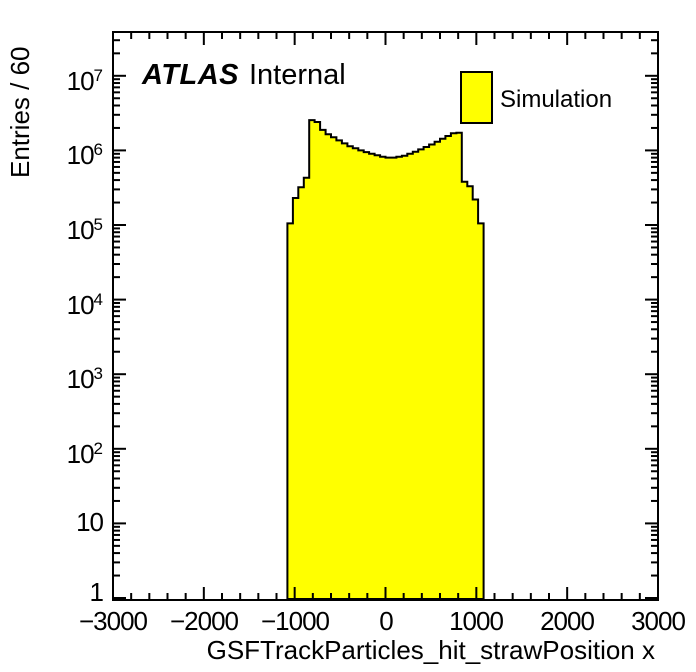 This screenshot has height=672, width=696. Describe the element at coordinates (84, 230) in the screenshot. I see `y-tick-label: 10⁵` at that location.